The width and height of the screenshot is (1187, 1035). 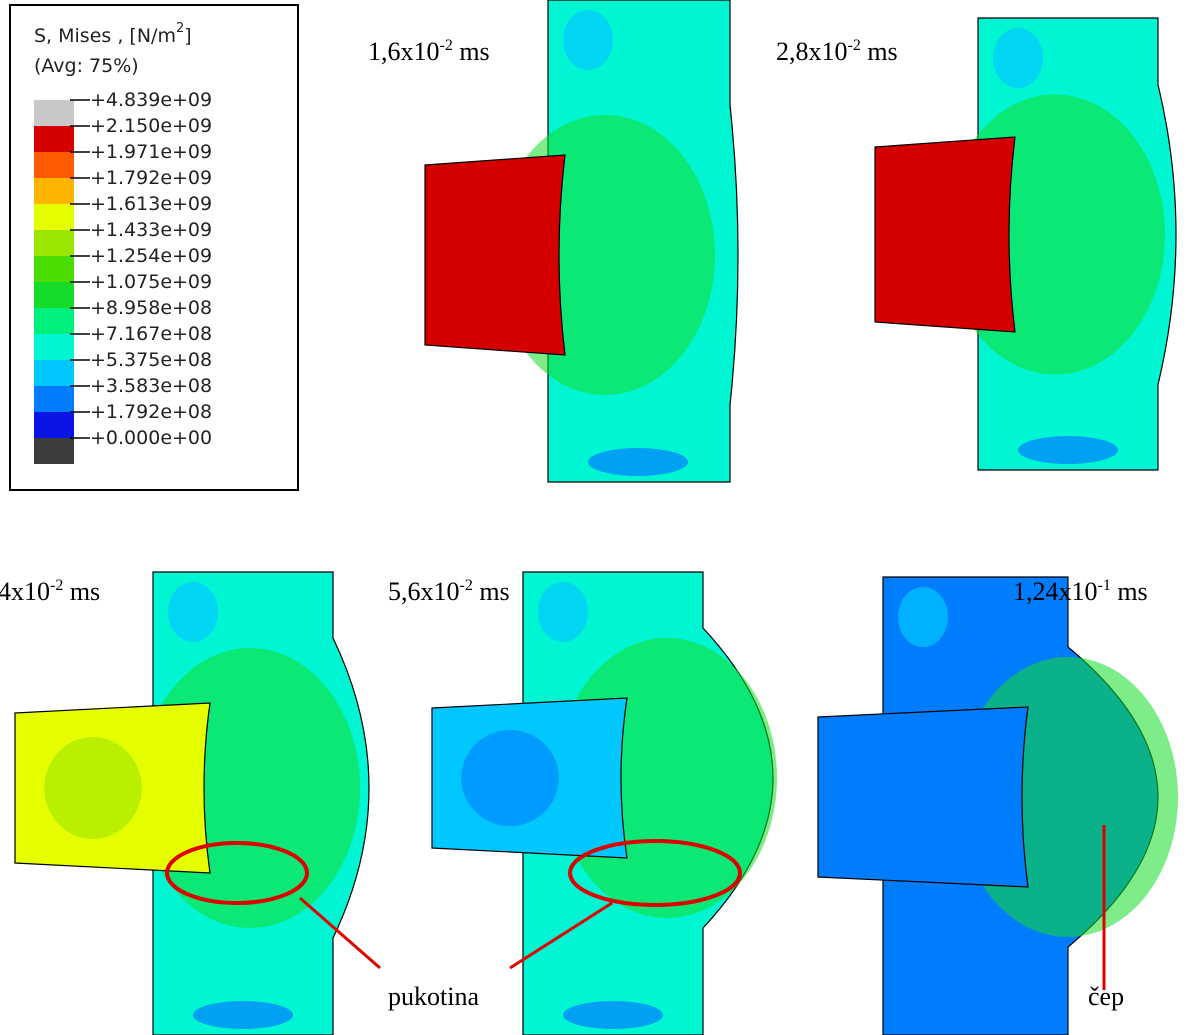 I want to click on legend-label: +1.792e+08, so click(x=151, y=412).